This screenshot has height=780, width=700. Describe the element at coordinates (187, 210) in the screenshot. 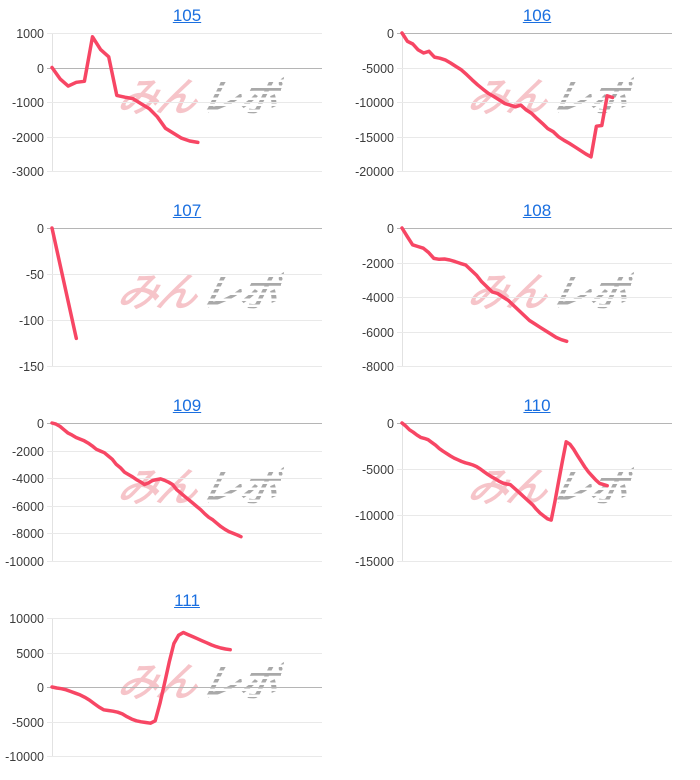

I see `chart-link-107: 107` at that location.